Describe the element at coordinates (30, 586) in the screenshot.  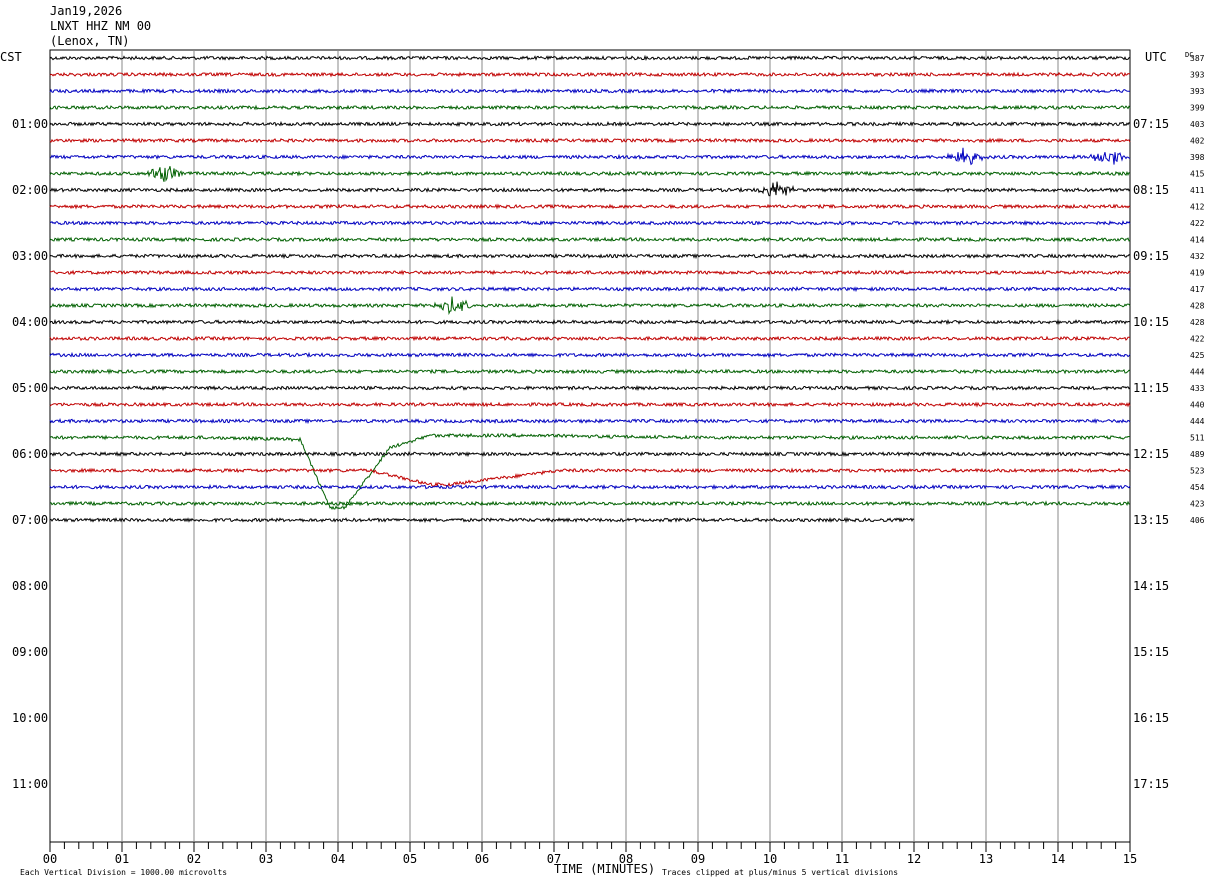
I see `y-left-label: 08:00` at that location.